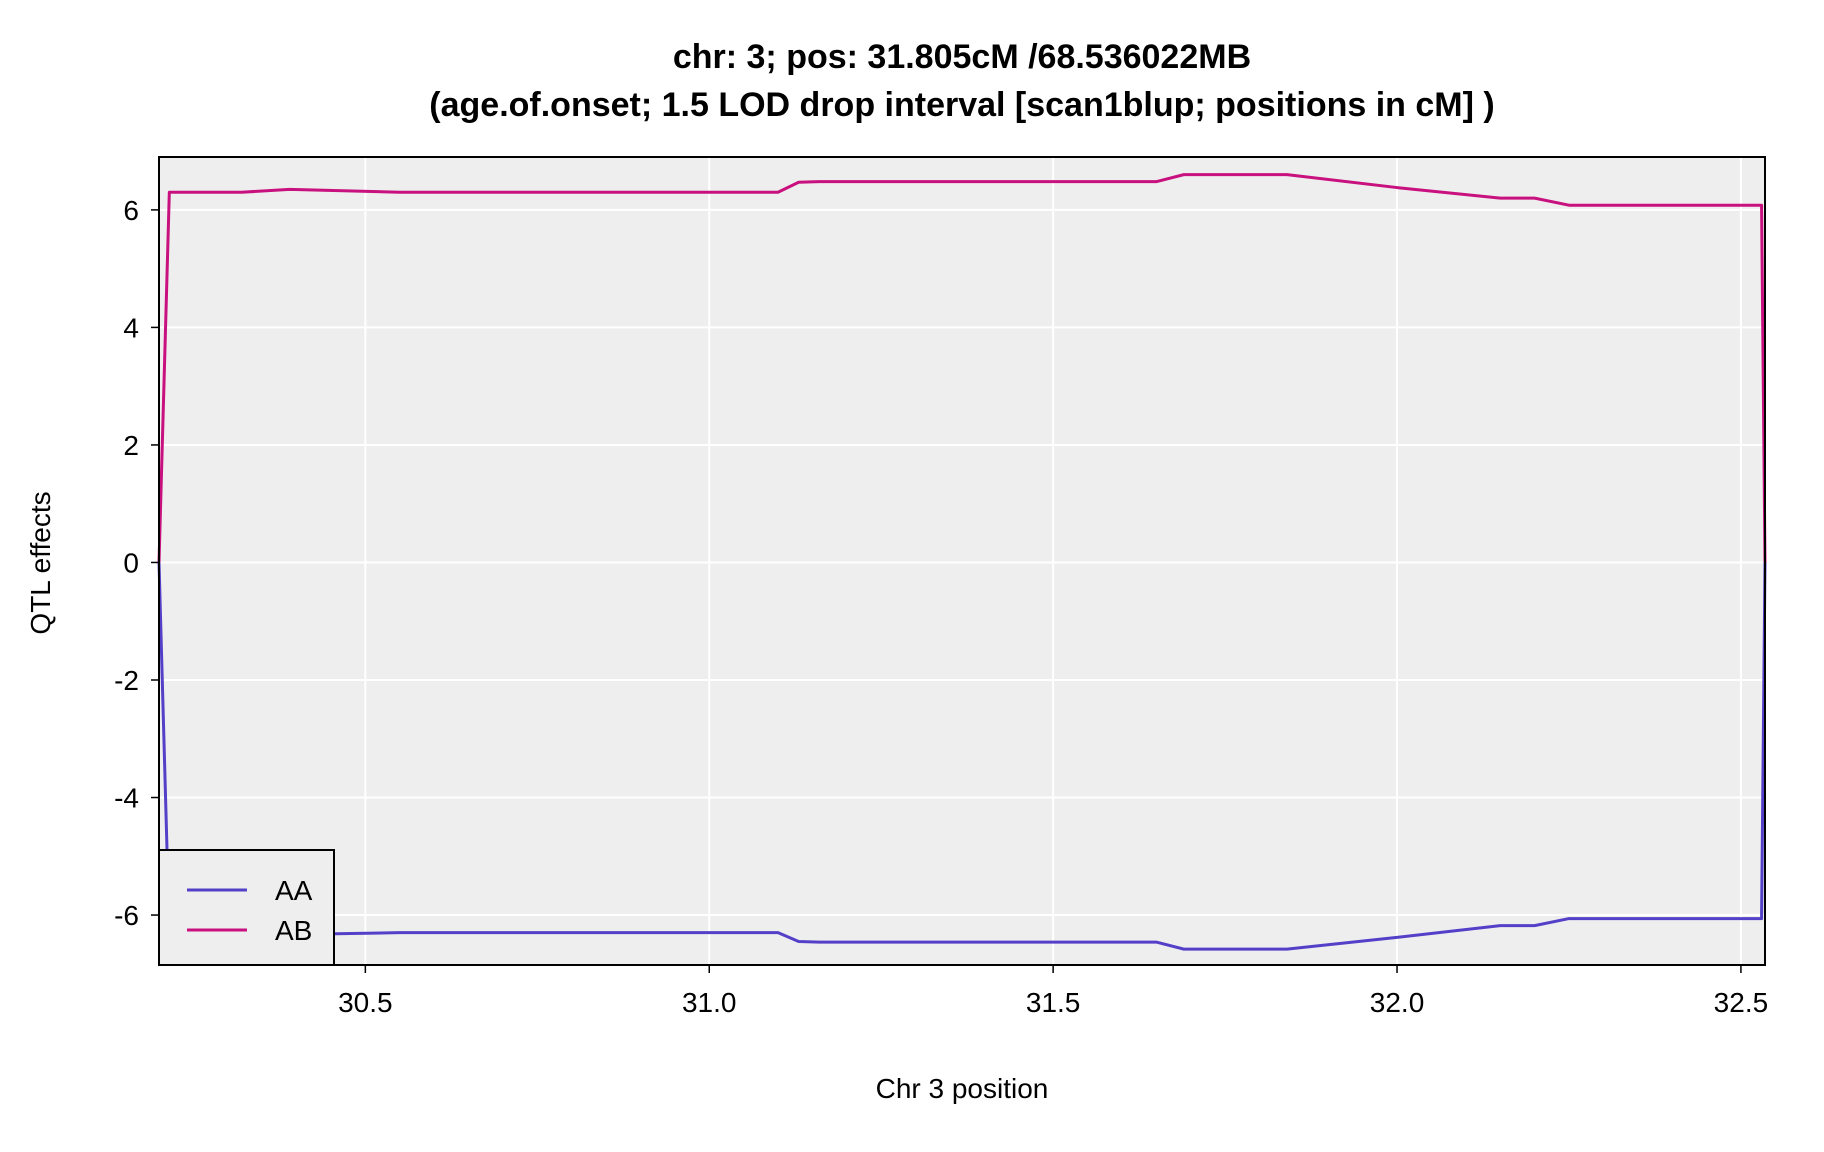 The width and height of the screenshot is (1824, 1152). I want to click on chart-title: chr: 3; pos: 31.805cM /68.536022MB, so click(962, 57).